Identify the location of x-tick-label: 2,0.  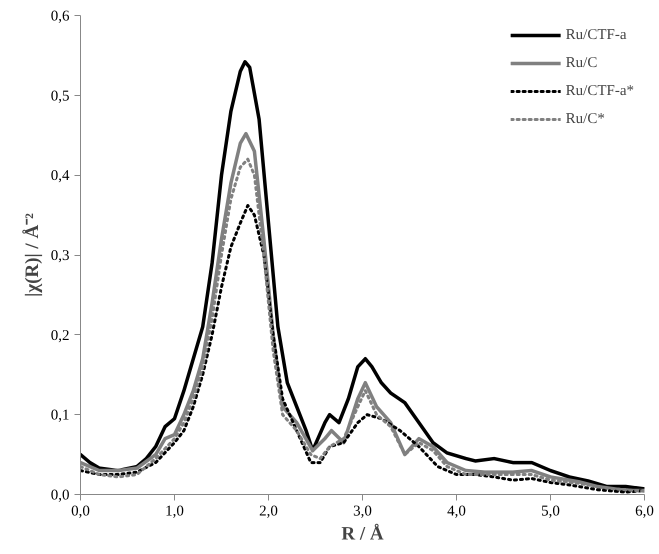
(268, 512).